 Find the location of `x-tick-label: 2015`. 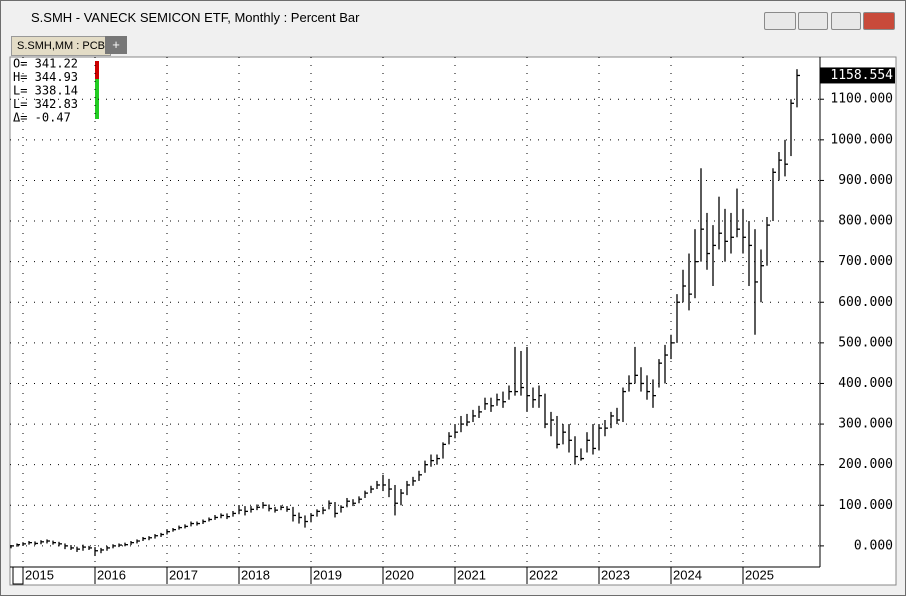

x-tick-label: 2015 is located at coordinates (39, 574).